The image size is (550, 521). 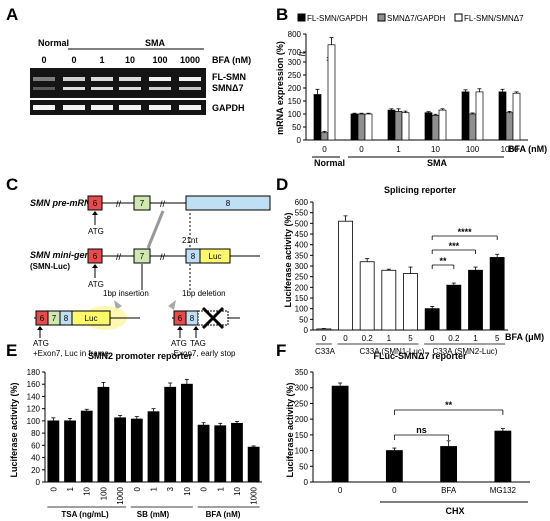 What do you see at coordinates (12, 14) in the screenshot?
I see `panel-a-letter: A` at bounding box center [12, 14].